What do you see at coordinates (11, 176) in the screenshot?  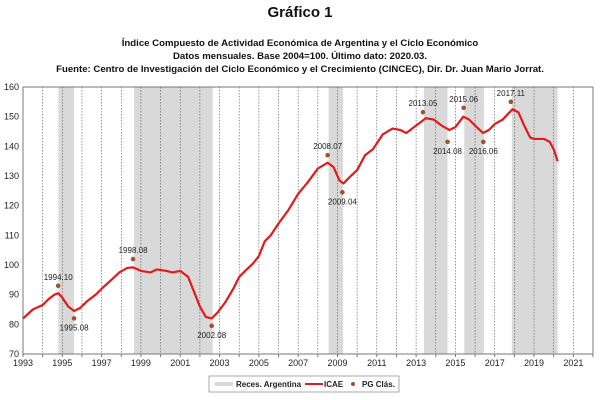 I see `y-tick-label: 130` at bounding box center [11, 176].